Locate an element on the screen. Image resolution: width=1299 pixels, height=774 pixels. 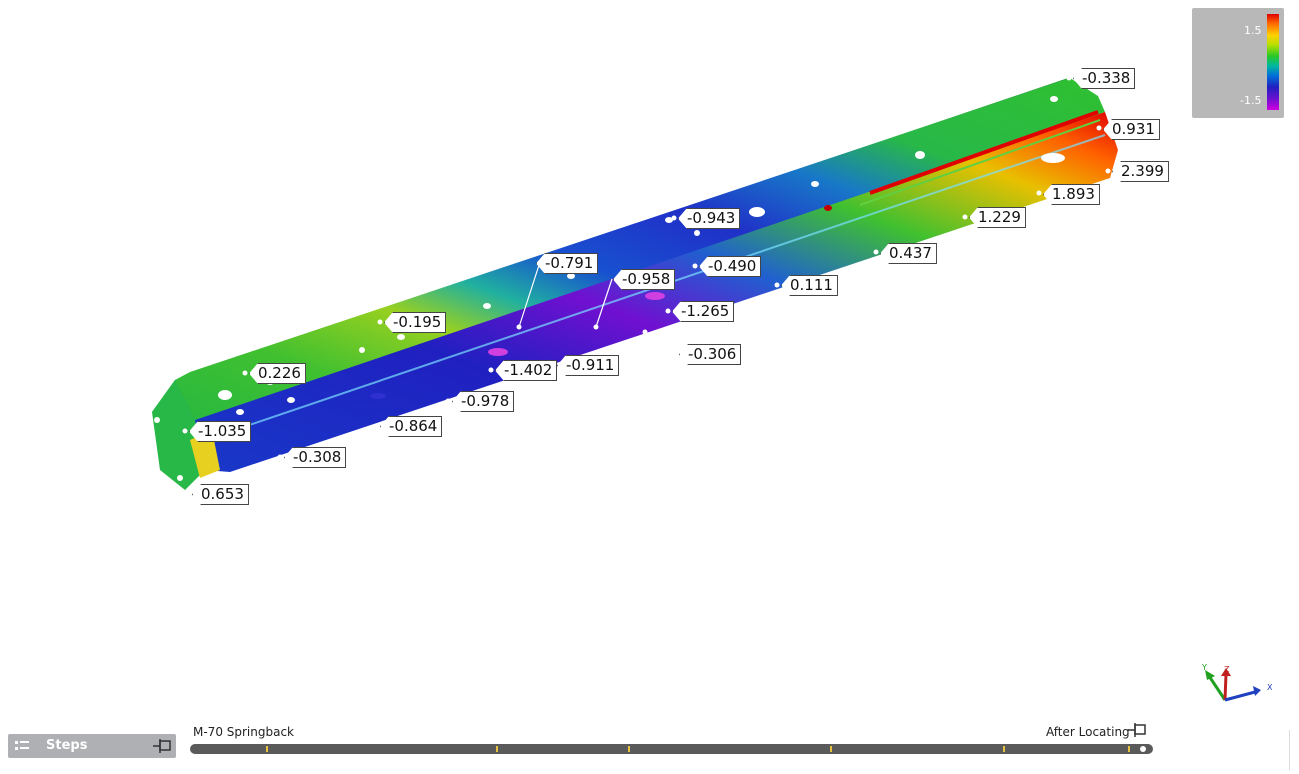
deviation-callout: -1.265 is located at coordinates (703, 311).